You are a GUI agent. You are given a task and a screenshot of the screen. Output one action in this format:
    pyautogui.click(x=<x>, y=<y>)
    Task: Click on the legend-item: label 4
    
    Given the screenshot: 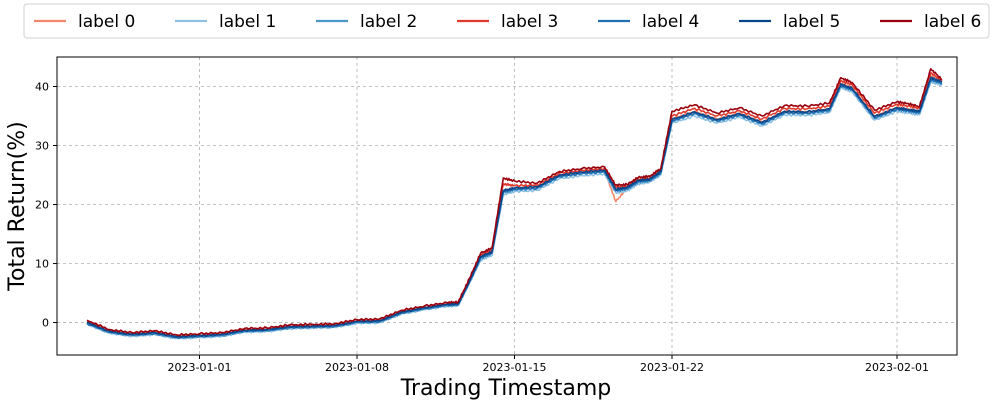 What is the action you would take?
    pyautogui.click(x=648, y=22)
    